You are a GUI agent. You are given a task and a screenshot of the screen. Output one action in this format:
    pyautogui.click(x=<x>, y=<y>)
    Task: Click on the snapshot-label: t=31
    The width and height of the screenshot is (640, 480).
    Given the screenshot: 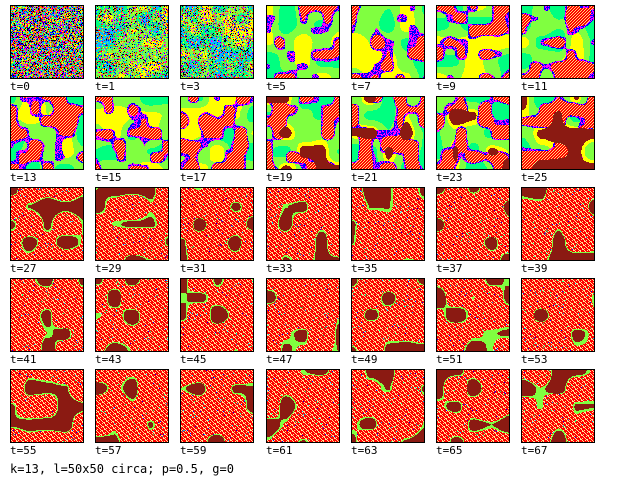 What is the action you would take?
    pyautogui.click(x=193, y=268)
    